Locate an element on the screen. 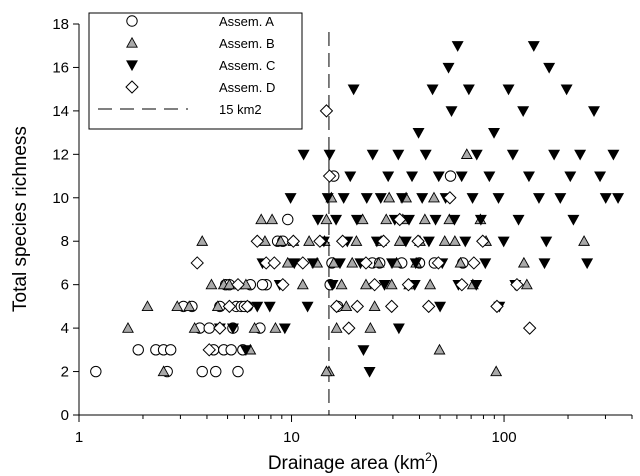  legend-label: 15 km2 is located at coordinates (240, 109).